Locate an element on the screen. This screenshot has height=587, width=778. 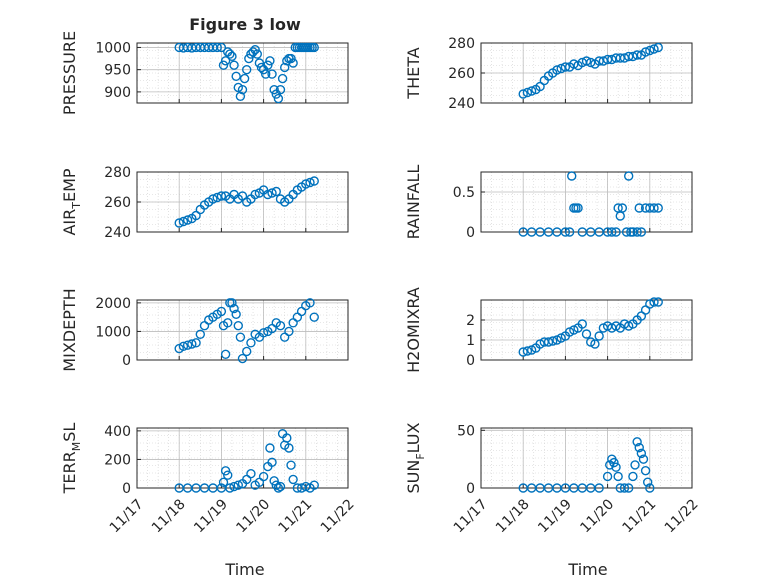
y-axis-label-main: AIR is located at coordinates (69, 222).